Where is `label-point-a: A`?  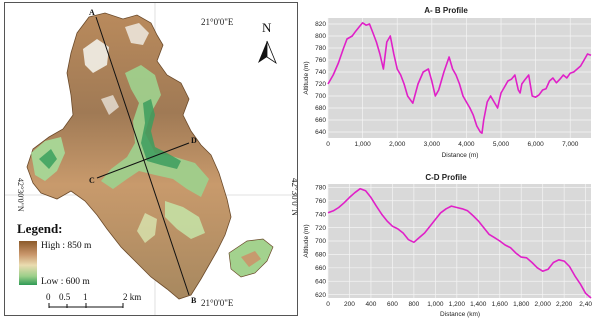
label-point-a: A is located at coordinates (92, 12).